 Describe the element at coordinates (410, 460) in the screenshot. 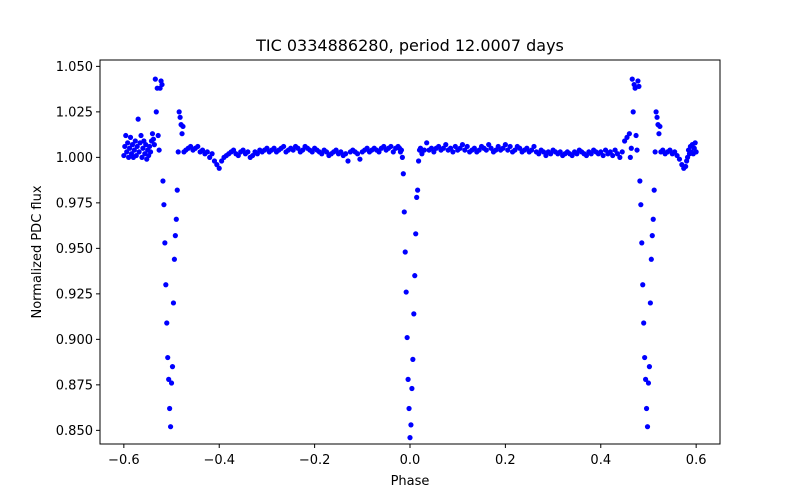

I see `x-tick-label: 0.0` at that location.